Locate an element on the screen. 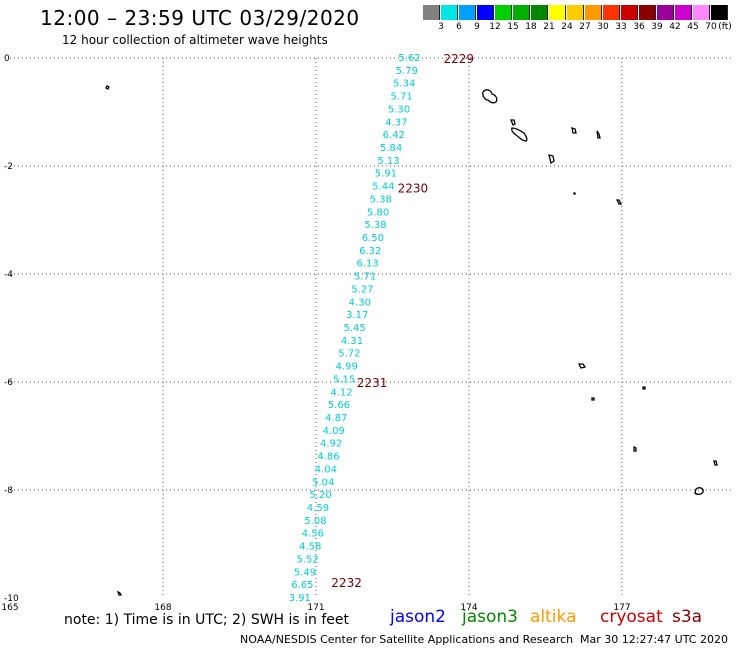 The height and width of the screenshot is (650, 740). scale-tick-label: 15 is located at coordinates (513, 27).